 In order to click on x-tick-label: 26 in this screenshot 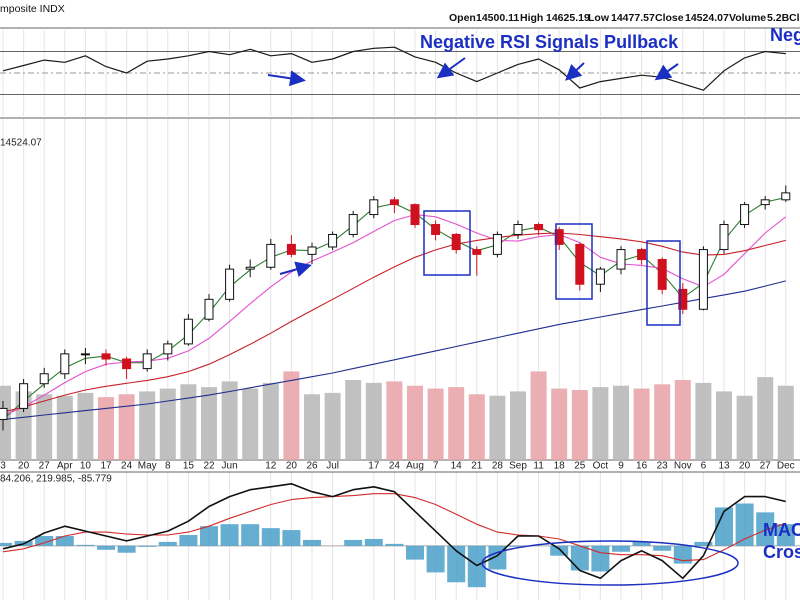, I will do `click(312, 466)`.